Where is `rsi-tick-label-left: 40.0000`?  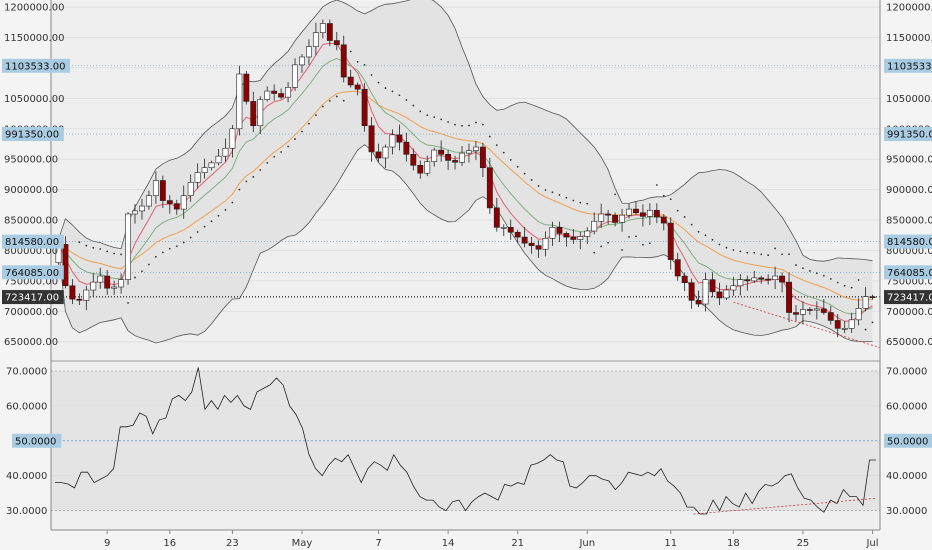 rsi-tick-label-left: 40.0000 is located at coordinates (26, 476).